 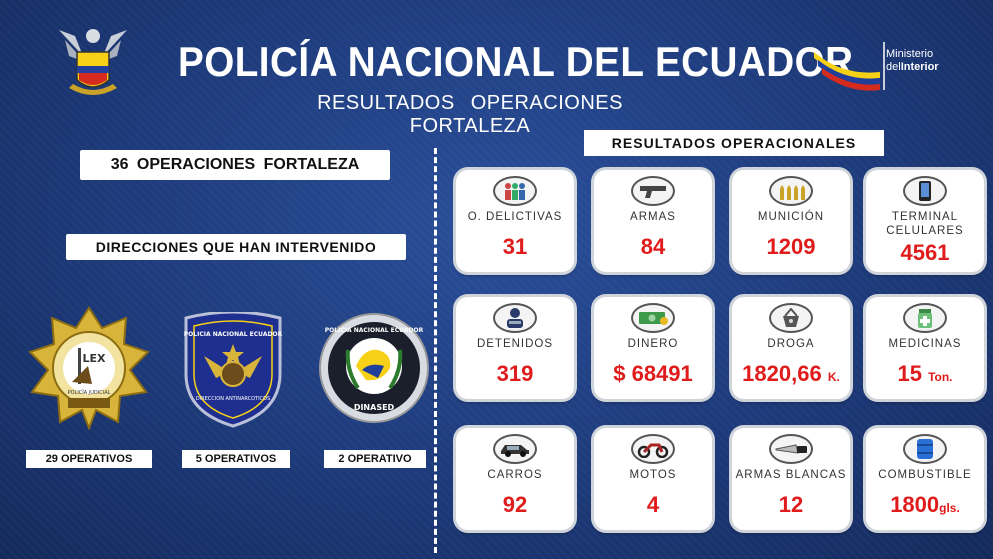 I want to click on result-value: 1209, so click(x=791, y=246).